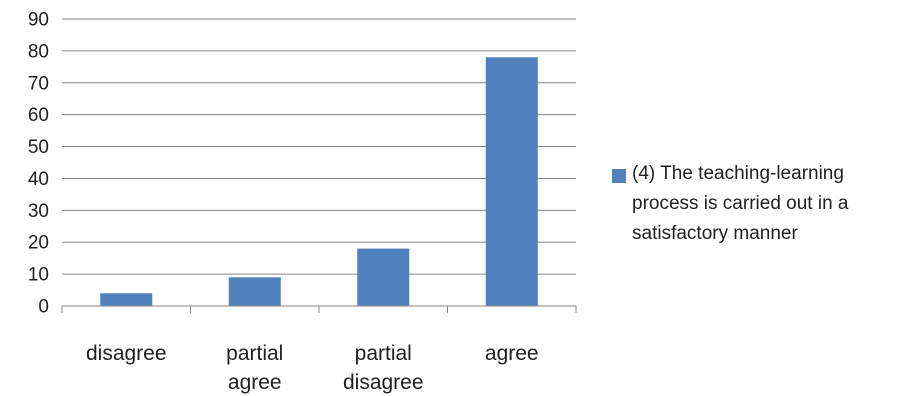  Describe the element at coordinates (738, 173) in the screenshot. I see `legend-label-line: (4) The teaching-learning` at that location.